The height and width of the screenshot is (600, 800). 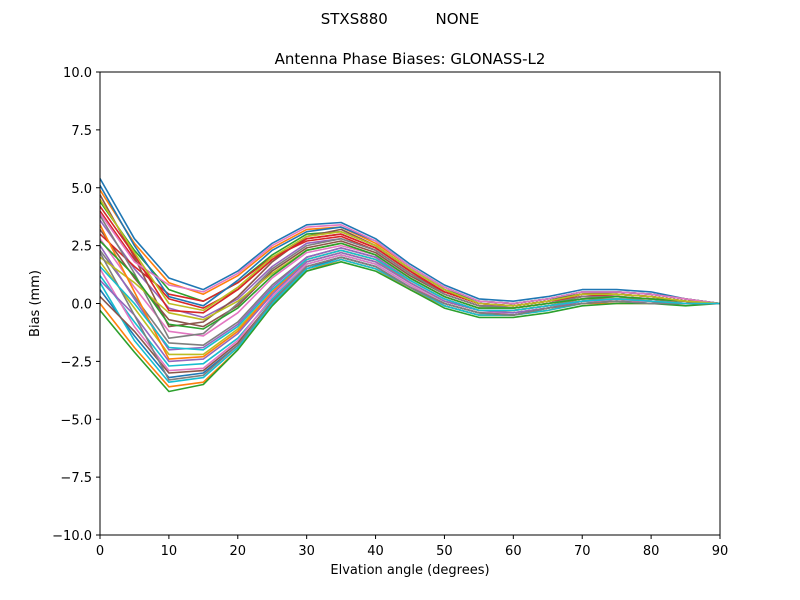 What do you see at coordinates (72, 536) in the screenshot?
I see `y-tick-label: −10.0` at bounding box center [72, 536].